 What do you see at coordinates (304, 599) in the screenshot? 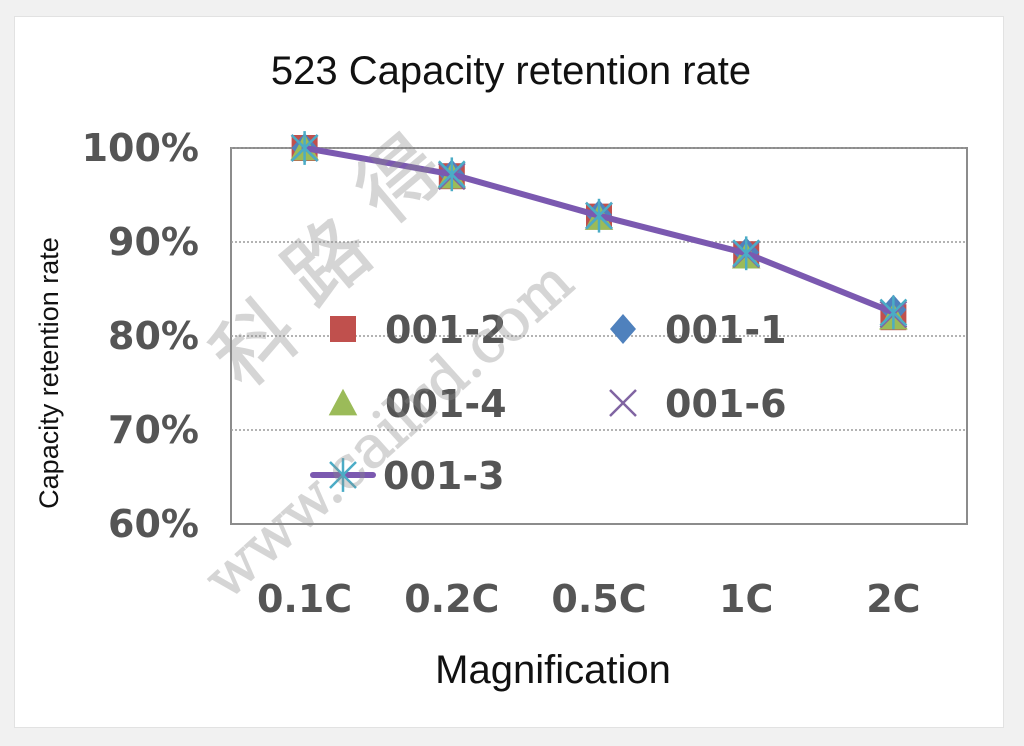
I see `x-tick-label: 0.1C` at bounding box center [304, 599].